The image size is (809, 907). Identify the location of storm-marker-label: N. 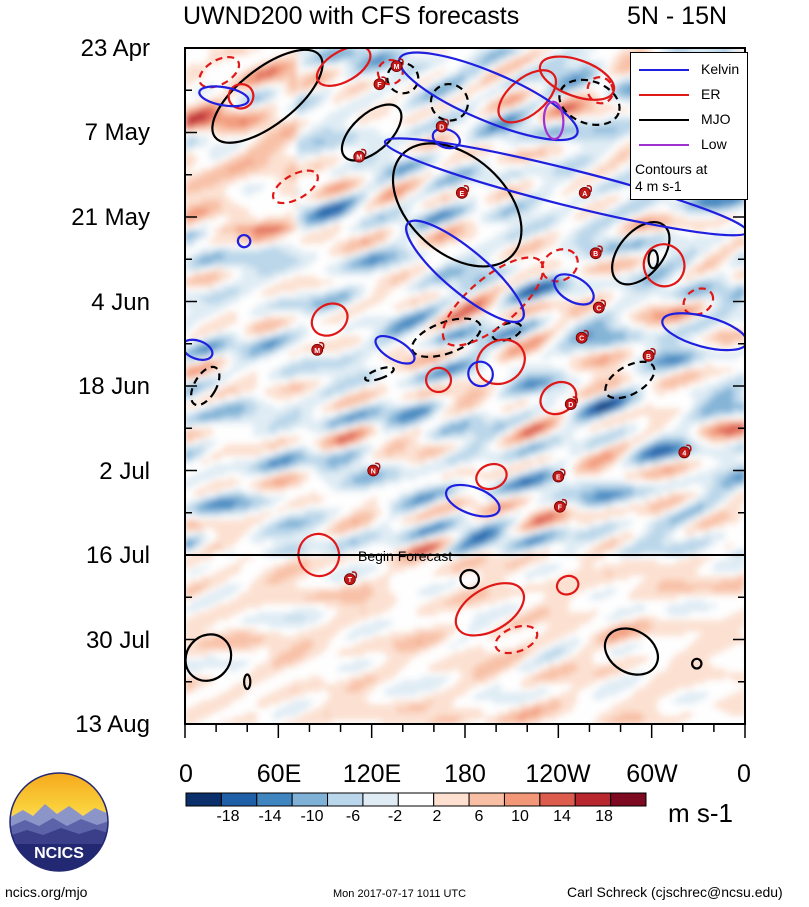
(373, 472).